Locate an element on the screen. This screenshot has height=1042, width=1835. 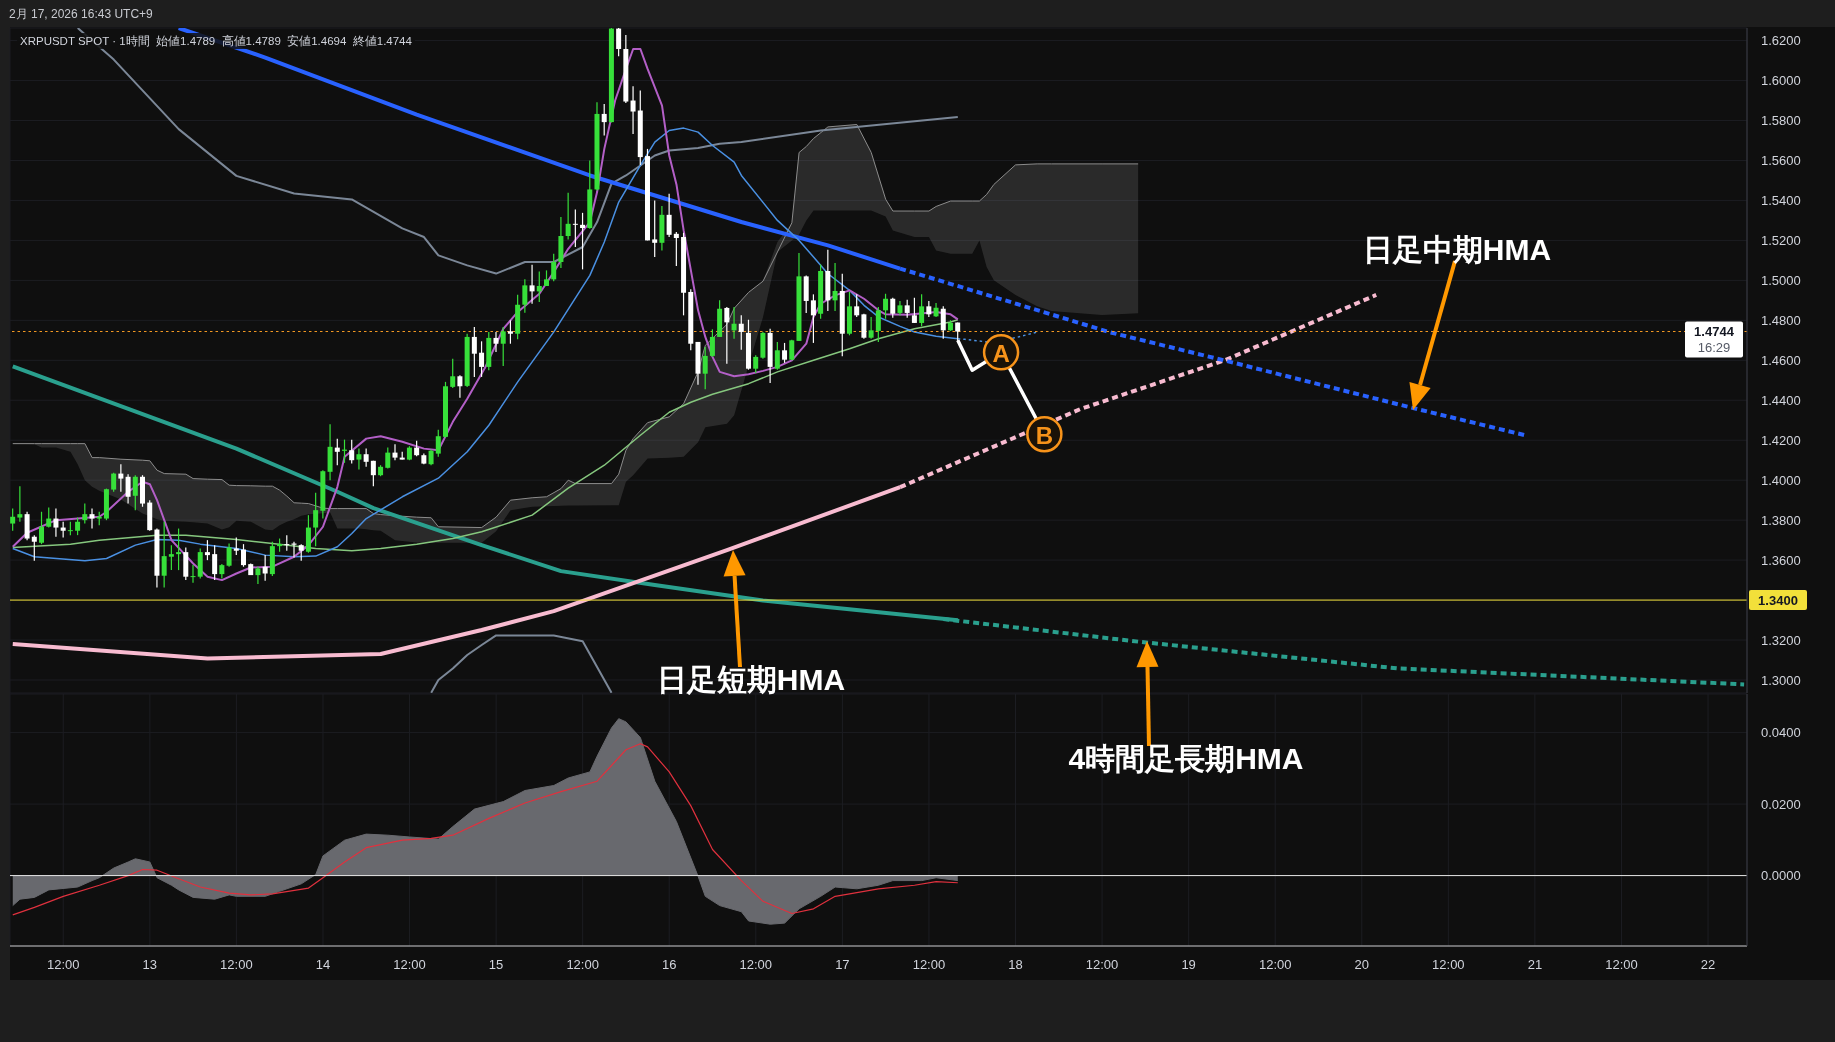
y-tick-label: 1.4400 is located at coordinates (1781, 400).